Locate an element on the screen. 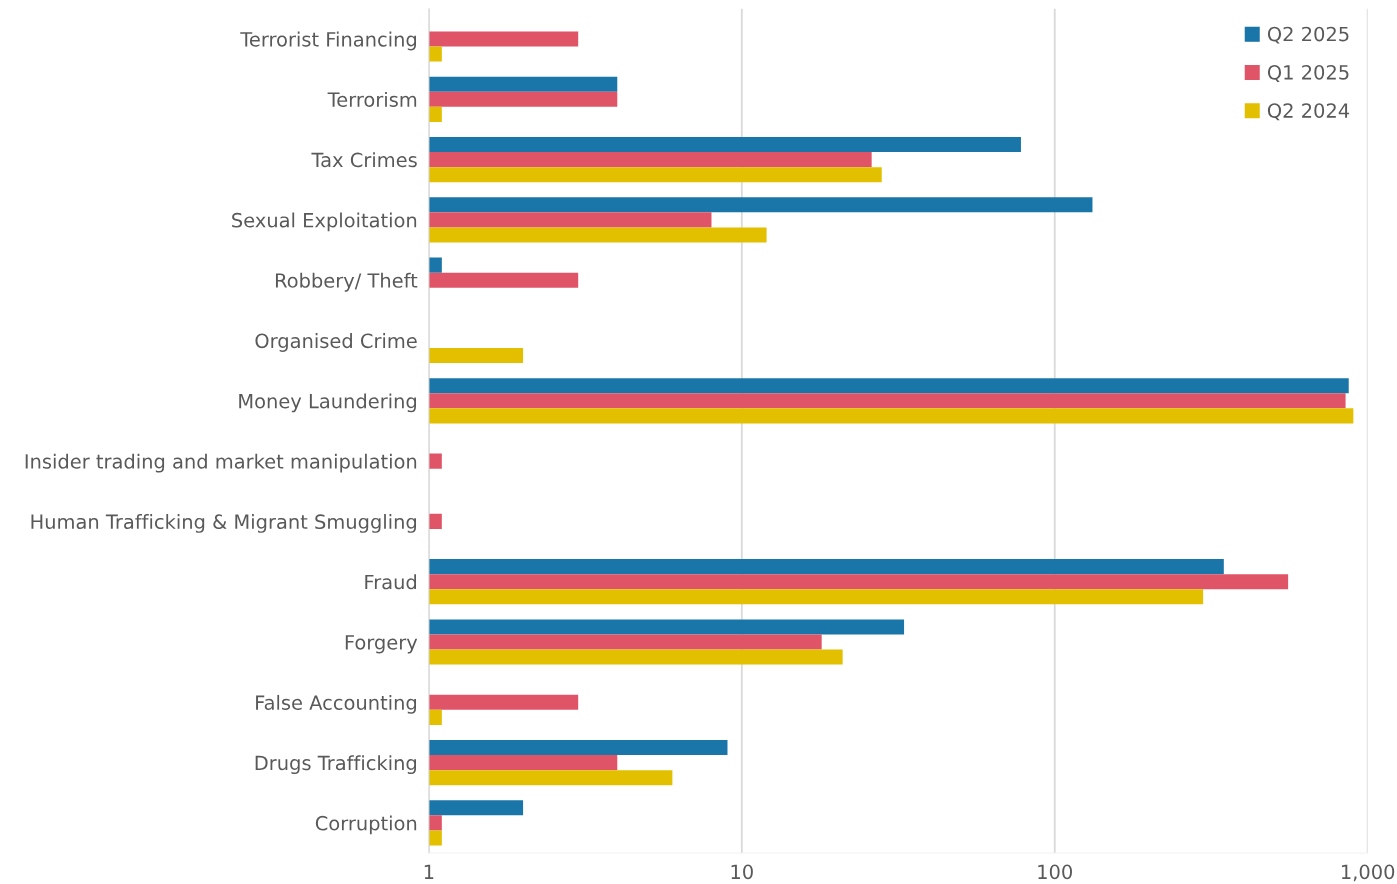  y-tick-label: Sexual Exploitation is located at coordinates (324, 222).